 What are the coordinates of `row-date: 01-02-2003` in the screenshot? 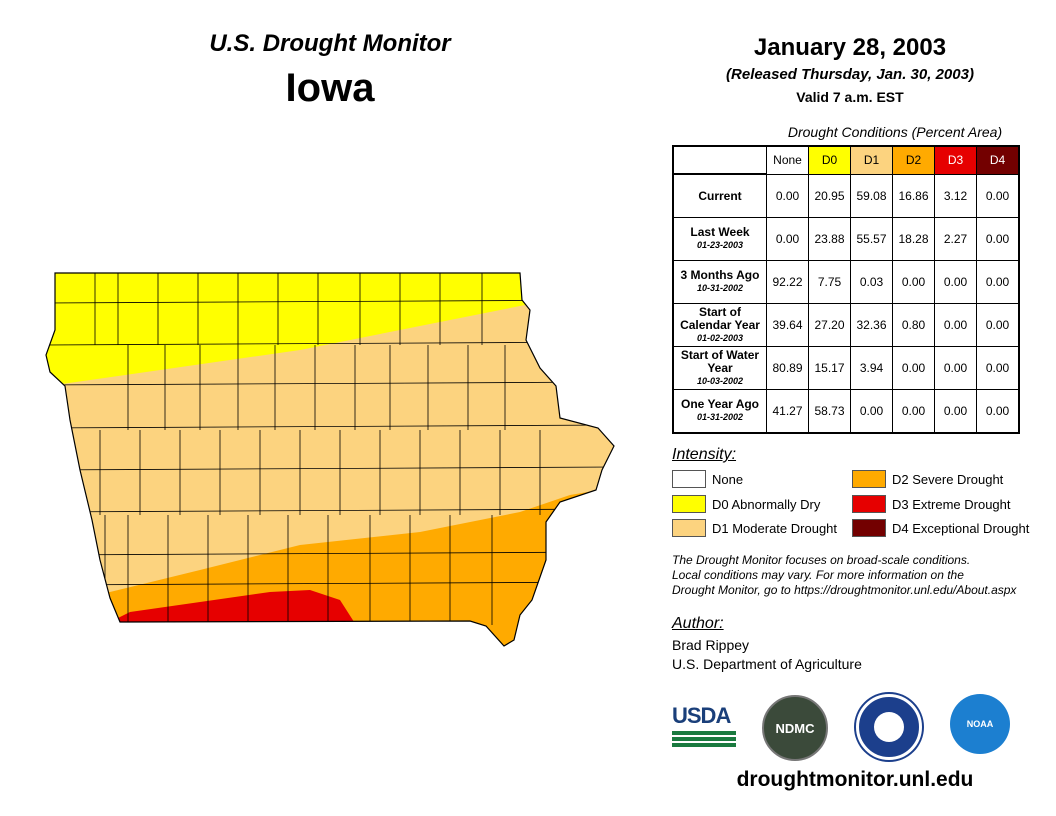 It's located at (720, 337).